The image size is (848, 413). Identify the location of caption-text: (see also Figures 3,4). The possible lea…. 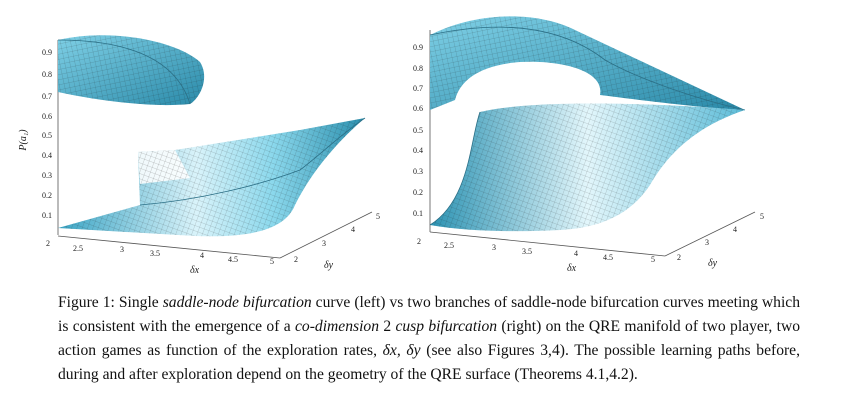
(429, 362).